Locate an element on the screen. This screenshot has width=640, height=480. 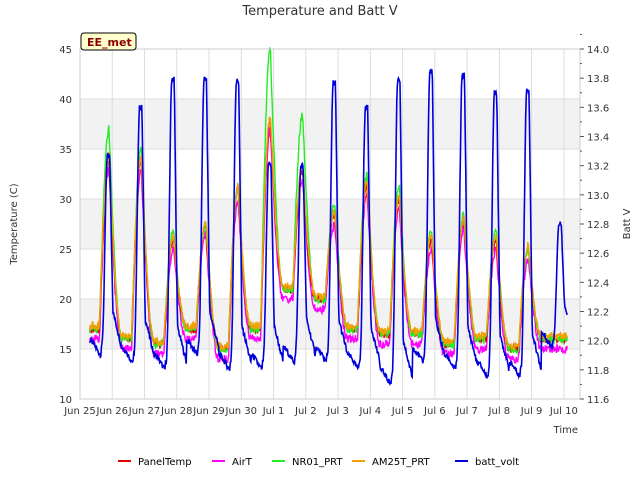
y-tick-label: 20 is located at coordinates (65, 300).